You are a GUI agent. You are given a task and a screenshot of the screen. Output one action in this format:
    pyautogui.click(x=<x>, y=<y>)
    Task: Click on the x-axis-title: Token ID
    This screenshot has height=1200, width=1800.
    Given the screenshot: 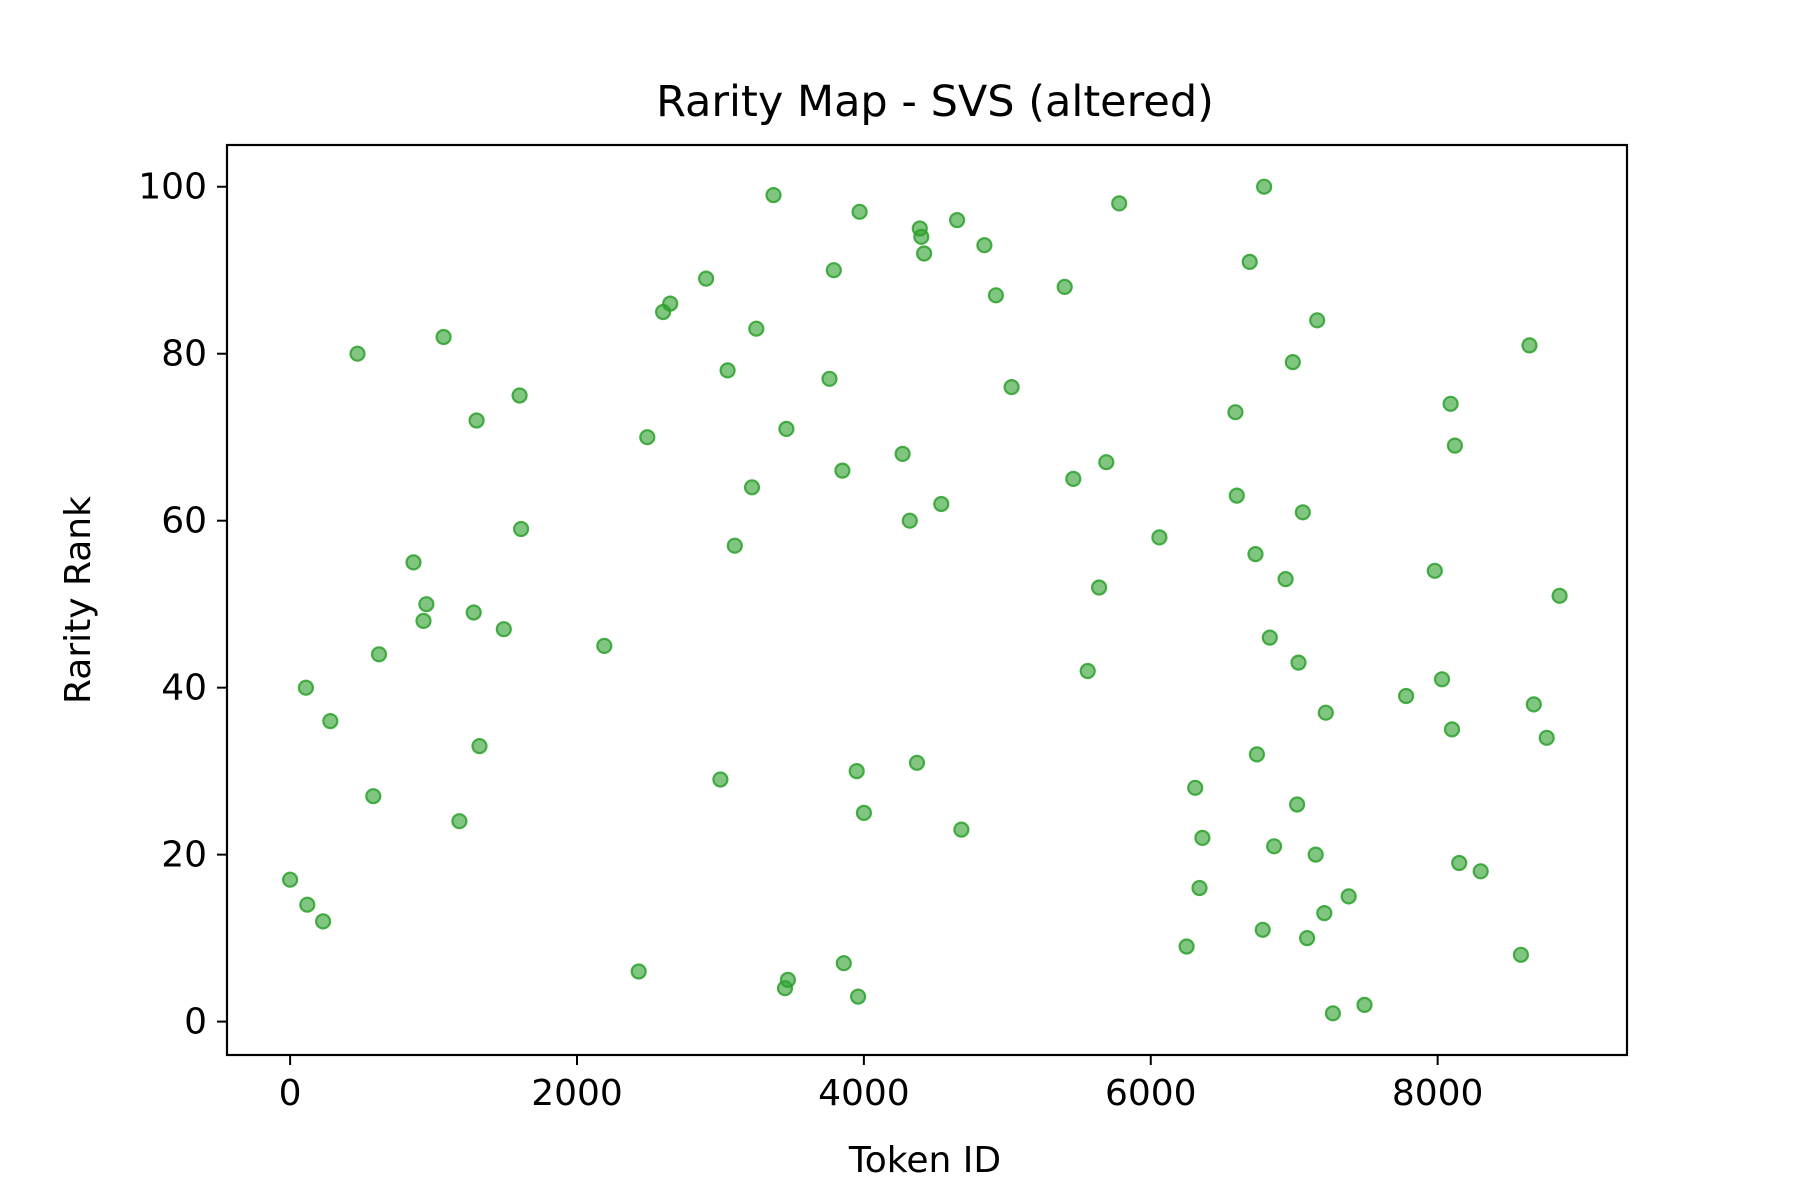 What is the action you would take?
    pyautogui.click(x=924, y=1160)
    